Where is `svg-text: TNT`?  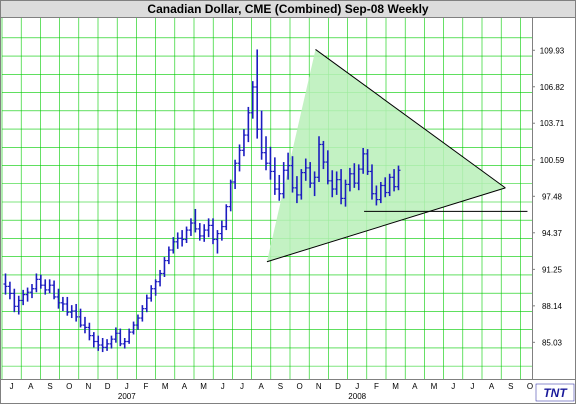
svg-text: TNT is located at coordinates (555, 393).